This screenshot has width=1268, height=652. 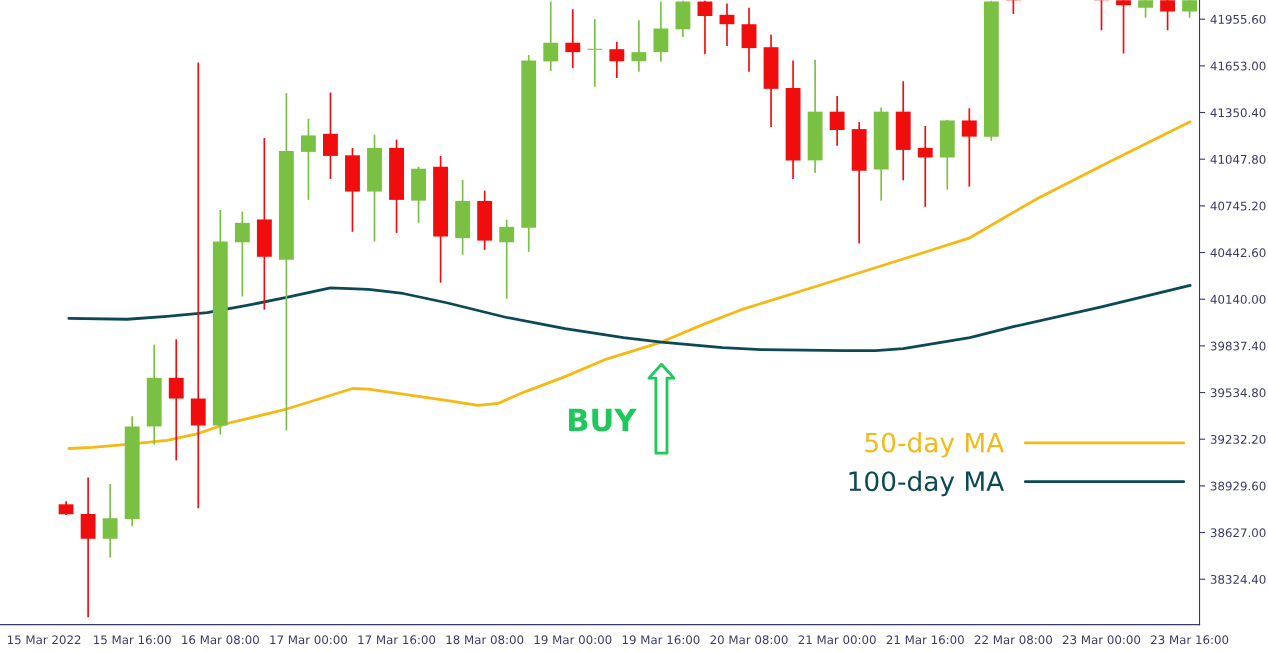 What do you see at coordinates (1238, 393) in the screenshot?
I see `y-tick-label: 39534.80` at bounding box center [1238, 393].